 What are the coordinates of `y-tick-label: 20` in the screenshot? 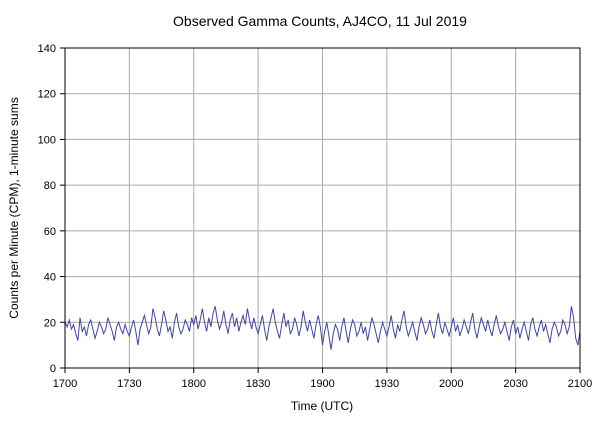 It's located at (50, 323).